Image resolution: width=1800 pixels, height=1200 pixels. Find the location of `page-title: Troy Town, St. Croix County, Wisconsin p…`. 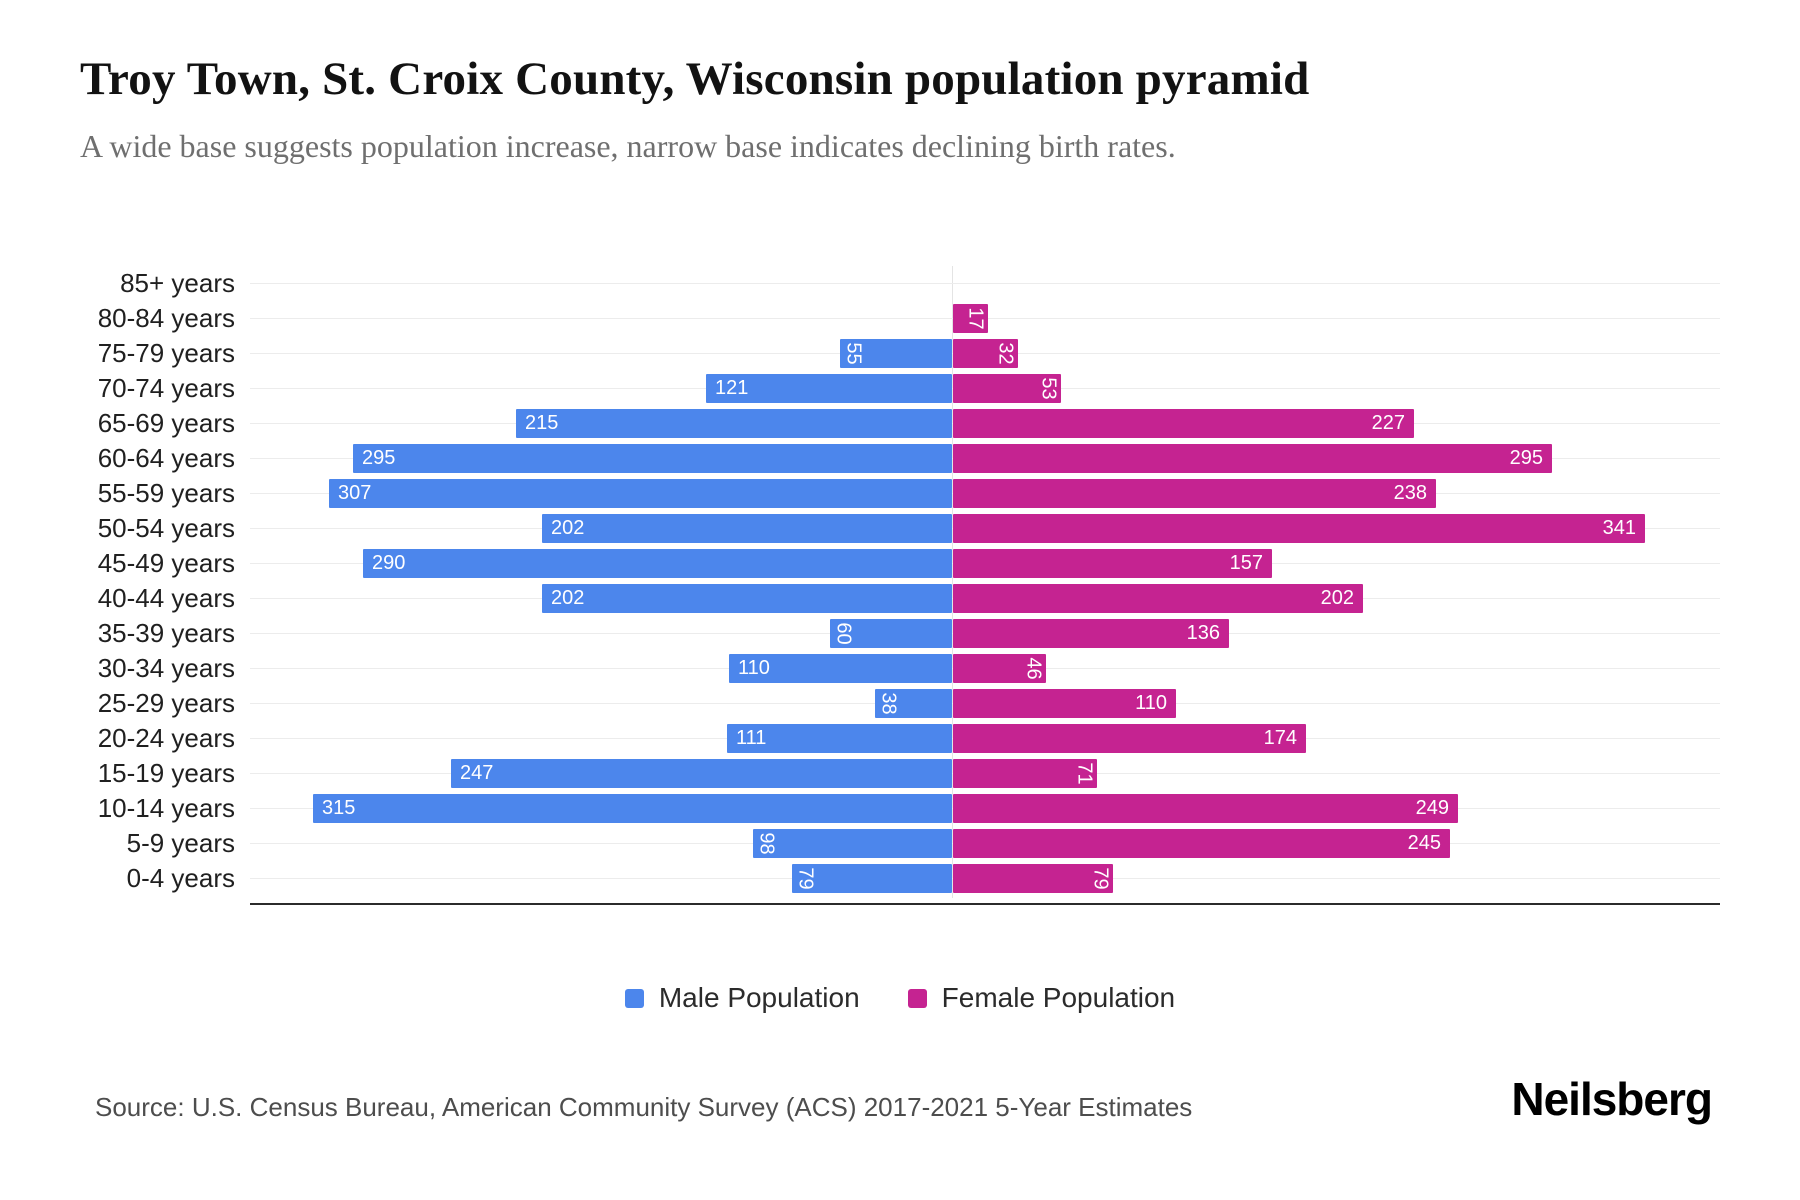

page-title: Troy Town, St. Croix County, Wisconsin p… is located at coordinates (695, 79).